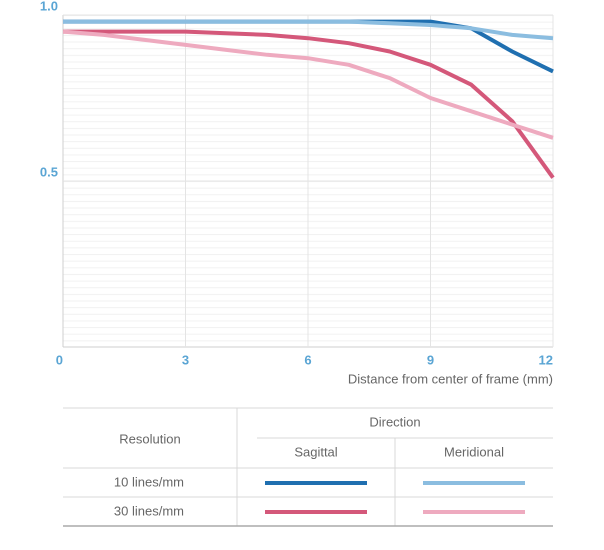 Image resolution: width=604 pixels, height=550 pixels. What do you see at coordinates (49, 6) in the screenshot?
I see `y-tick-label: 1.0` at bounding box center [49, 6].